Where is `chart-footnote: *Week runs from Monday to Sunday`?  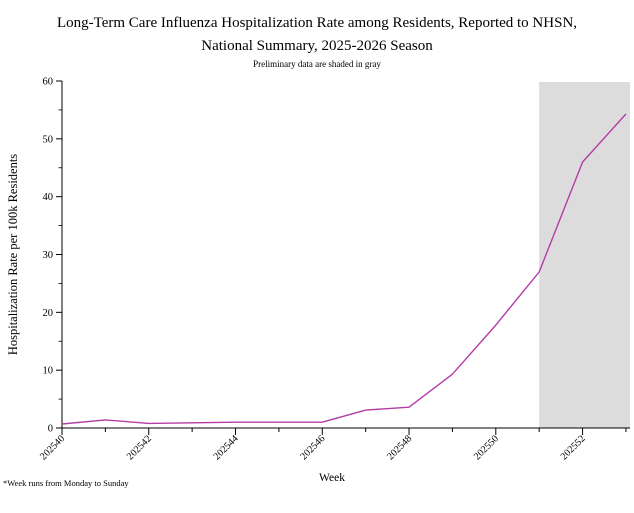
chart-footnote: *Week runs from Monday to Sunday is located at coordinates (66, 483).